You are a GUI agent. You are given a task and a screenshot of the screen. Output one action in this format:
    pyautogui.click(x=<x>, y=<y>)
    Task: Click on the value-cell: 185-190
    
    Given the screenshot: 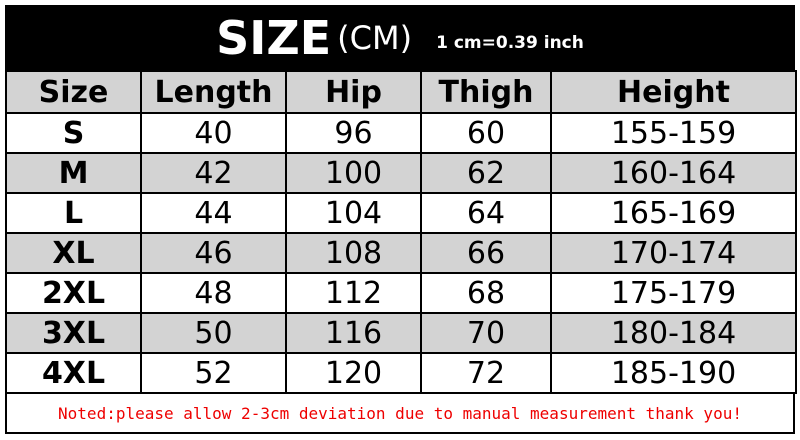 What is the action you would take?
    pyautogui.click(x=673, y=373)
    